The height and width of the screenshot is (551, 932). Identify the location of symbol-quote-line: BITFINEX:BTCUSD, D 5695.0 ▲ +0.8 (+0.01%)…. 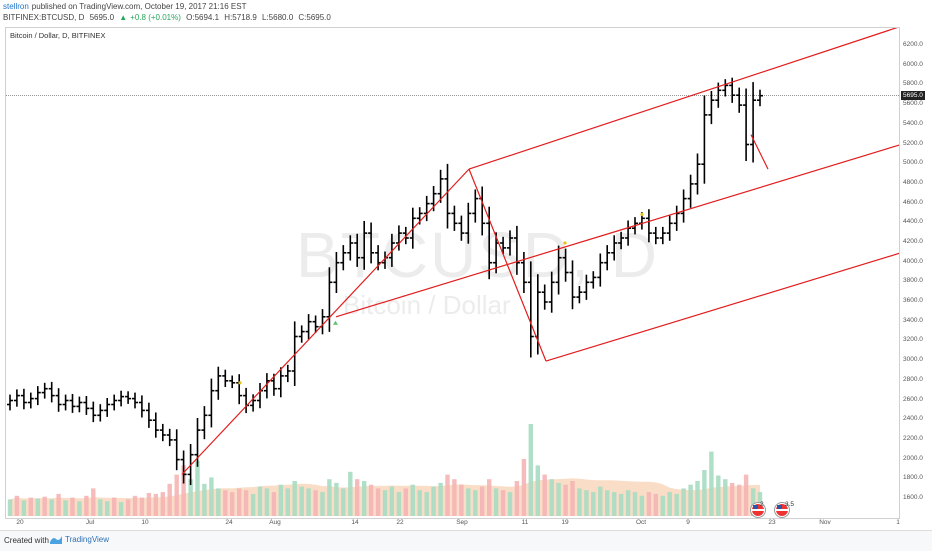
(168, 17).